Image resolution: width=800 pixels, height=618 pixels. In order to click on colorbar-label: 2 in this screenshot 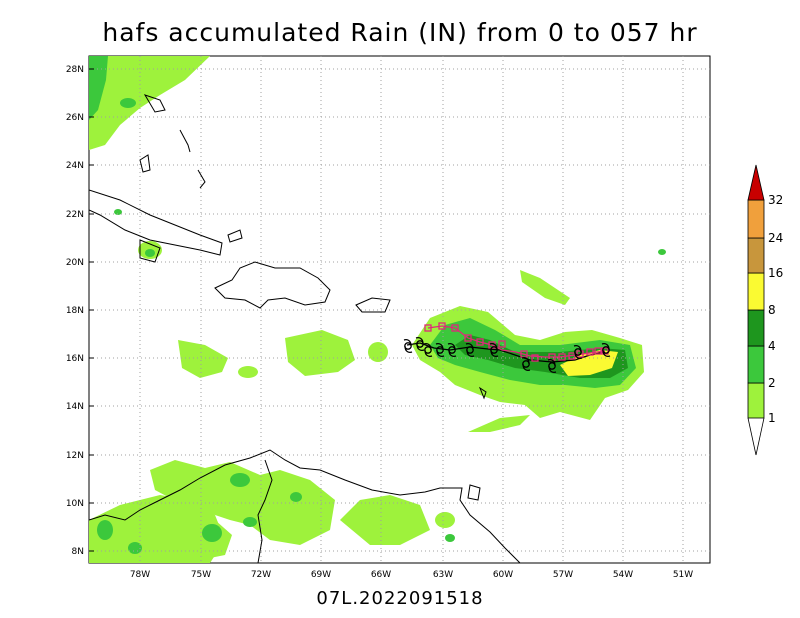, I will do `click(772, 383)`.